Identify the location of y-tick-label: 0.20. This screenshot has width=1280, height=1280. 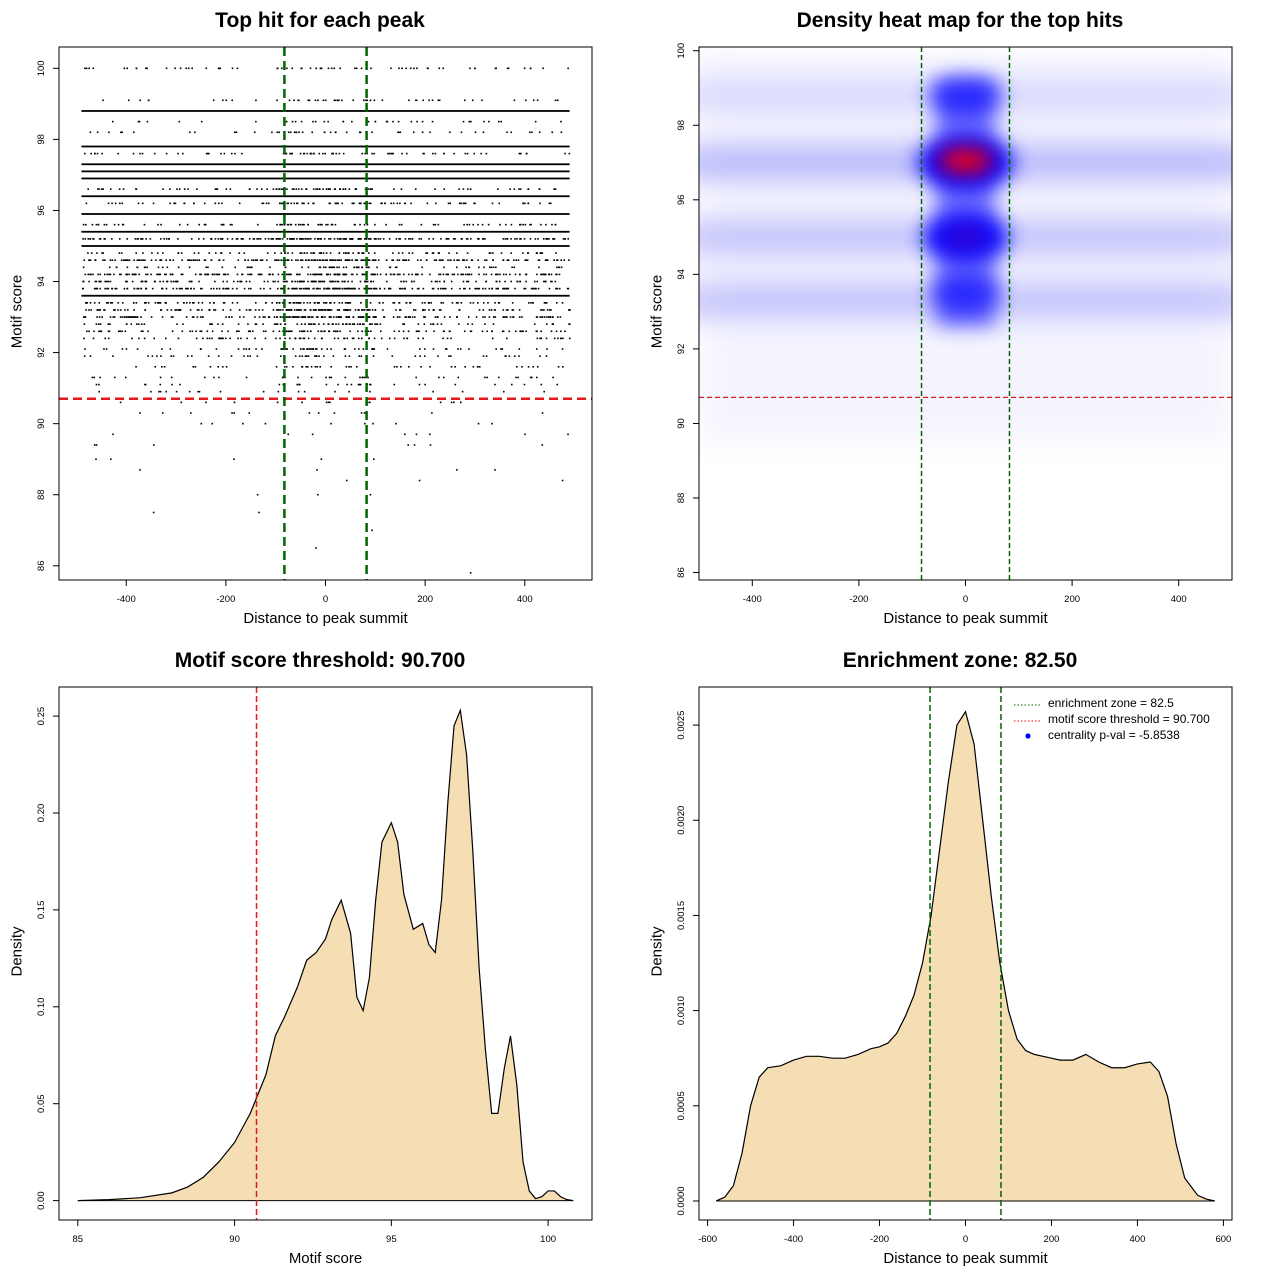
(41, 813).